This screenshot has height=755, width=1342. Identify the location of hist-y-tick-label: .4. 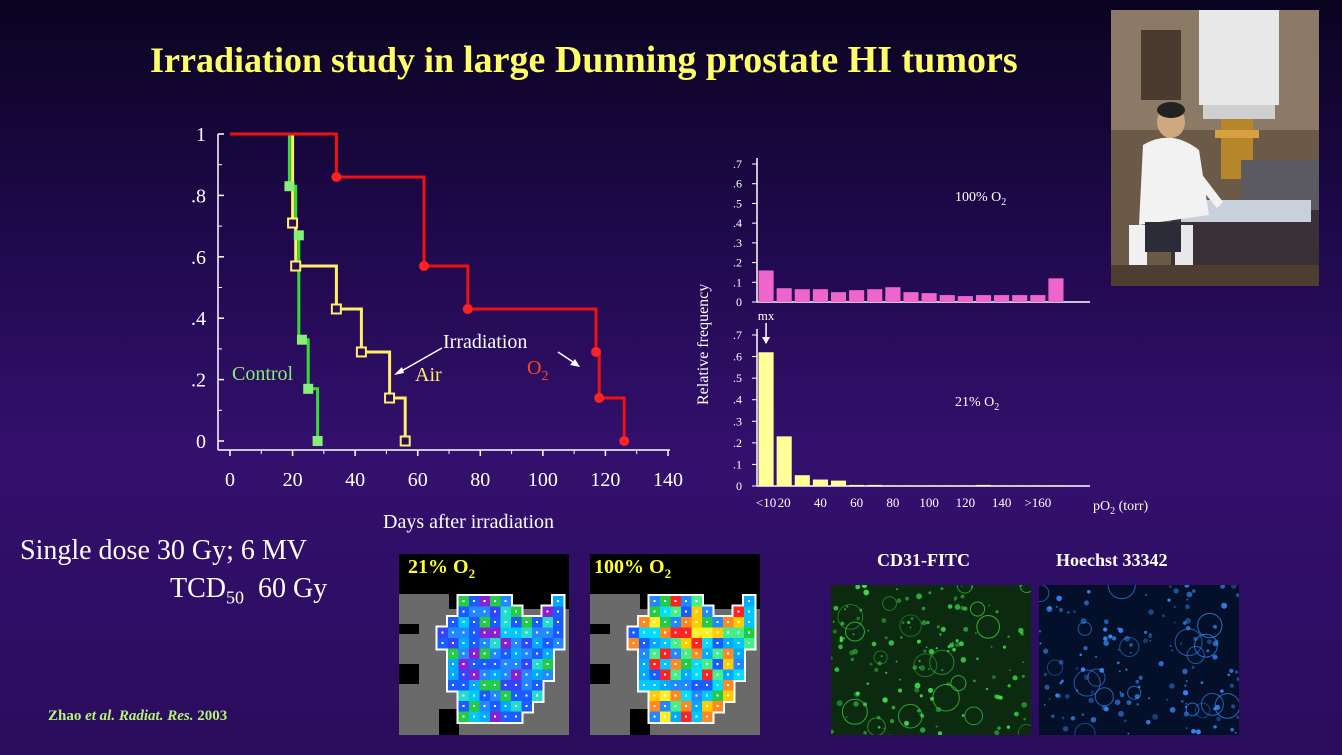
(737, 400).